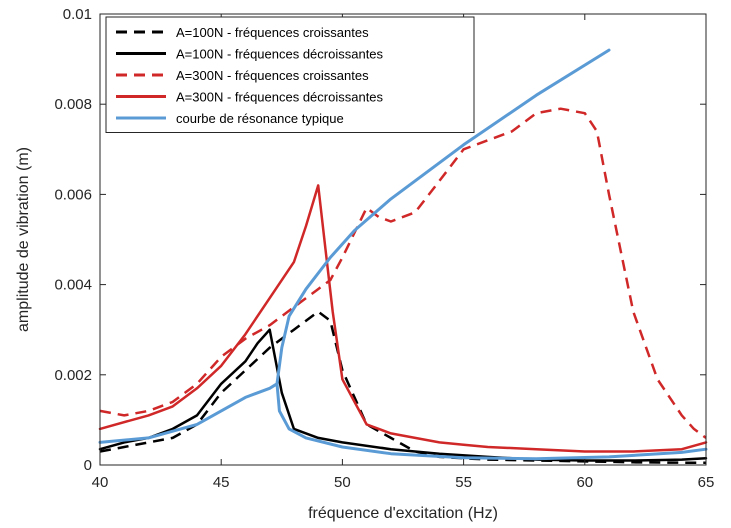 Image resolution: width=731 pixels, height=528 pixels. What do you see at coordinates (77, 14) in the screenshot?
I see `y-tick-label: 0.01` at bounding box center [77, 14].